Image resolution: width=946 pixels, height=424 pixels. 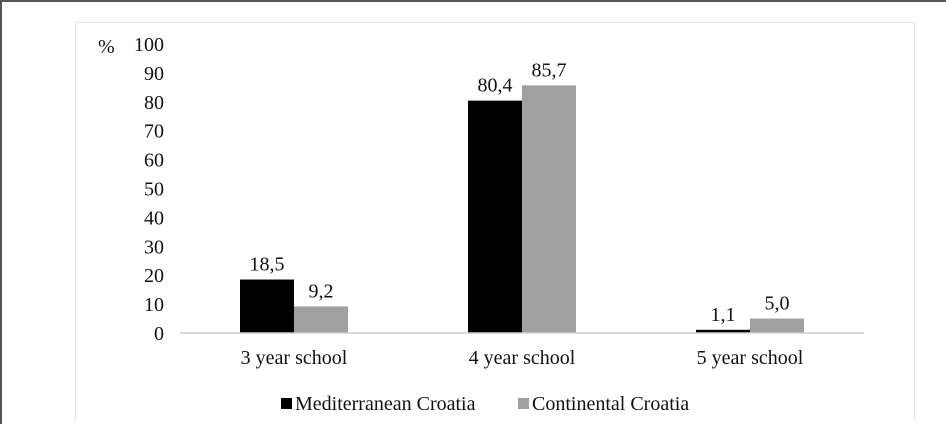 What do you see at coordinates (106, 47) in the screenshot?
I see `y-axis-label: %` at bounding box center [106, 47].